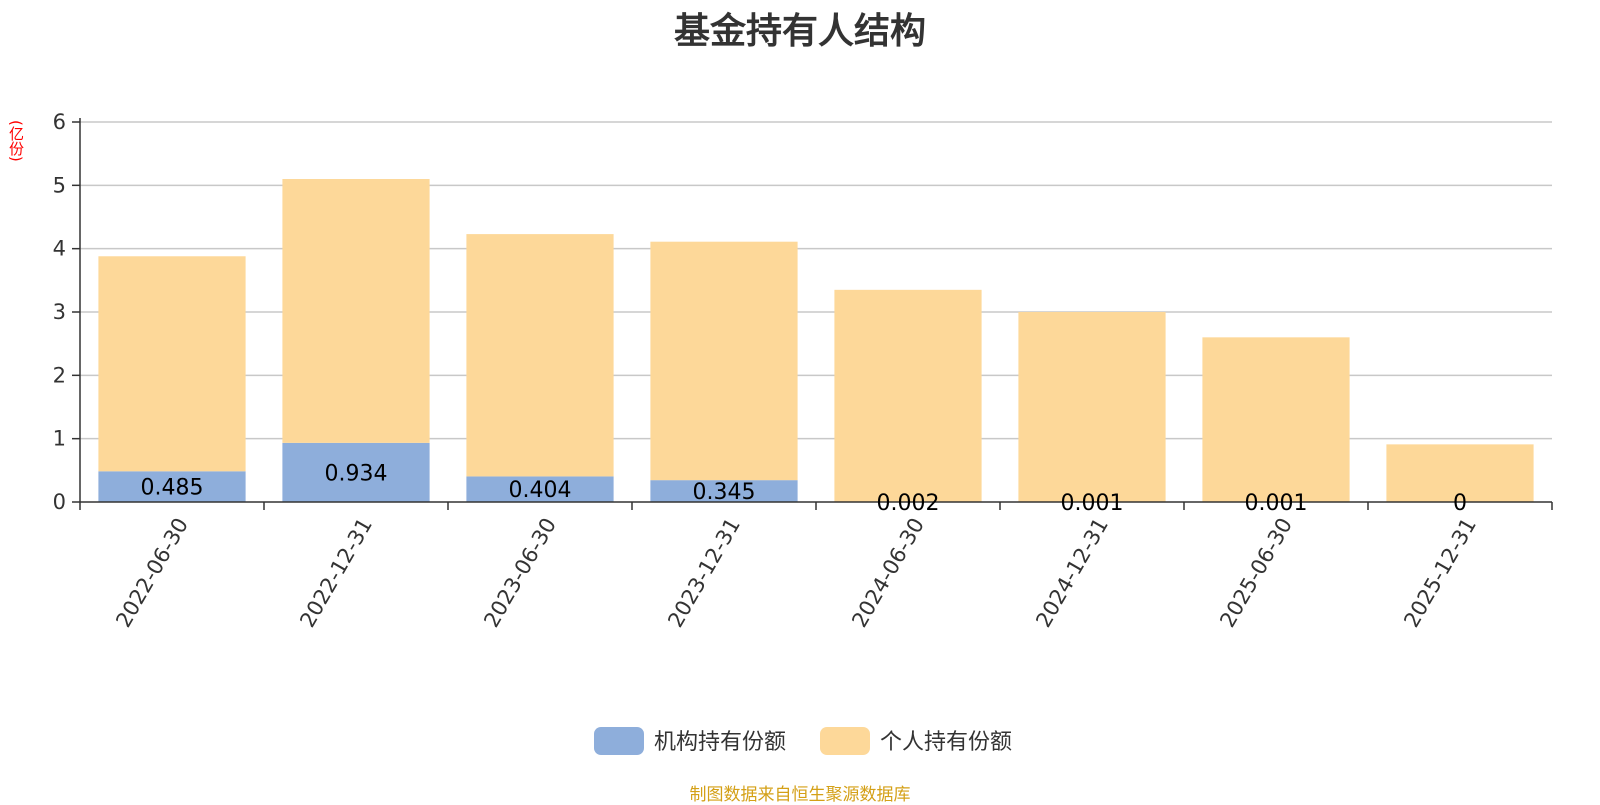 This screenshot has width=1600, height=805. What do you see at coordinates (946, 742) in the screenshot?
I see `legend-label: 个人持有份额` at bounding box center [946, 742].